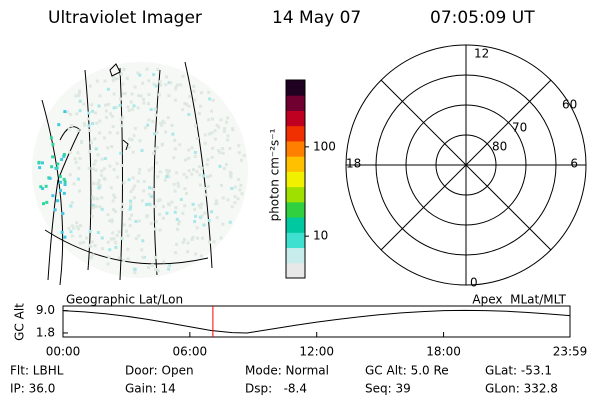  I want to click on y-tick-label: 1.8, so click(45, 332).